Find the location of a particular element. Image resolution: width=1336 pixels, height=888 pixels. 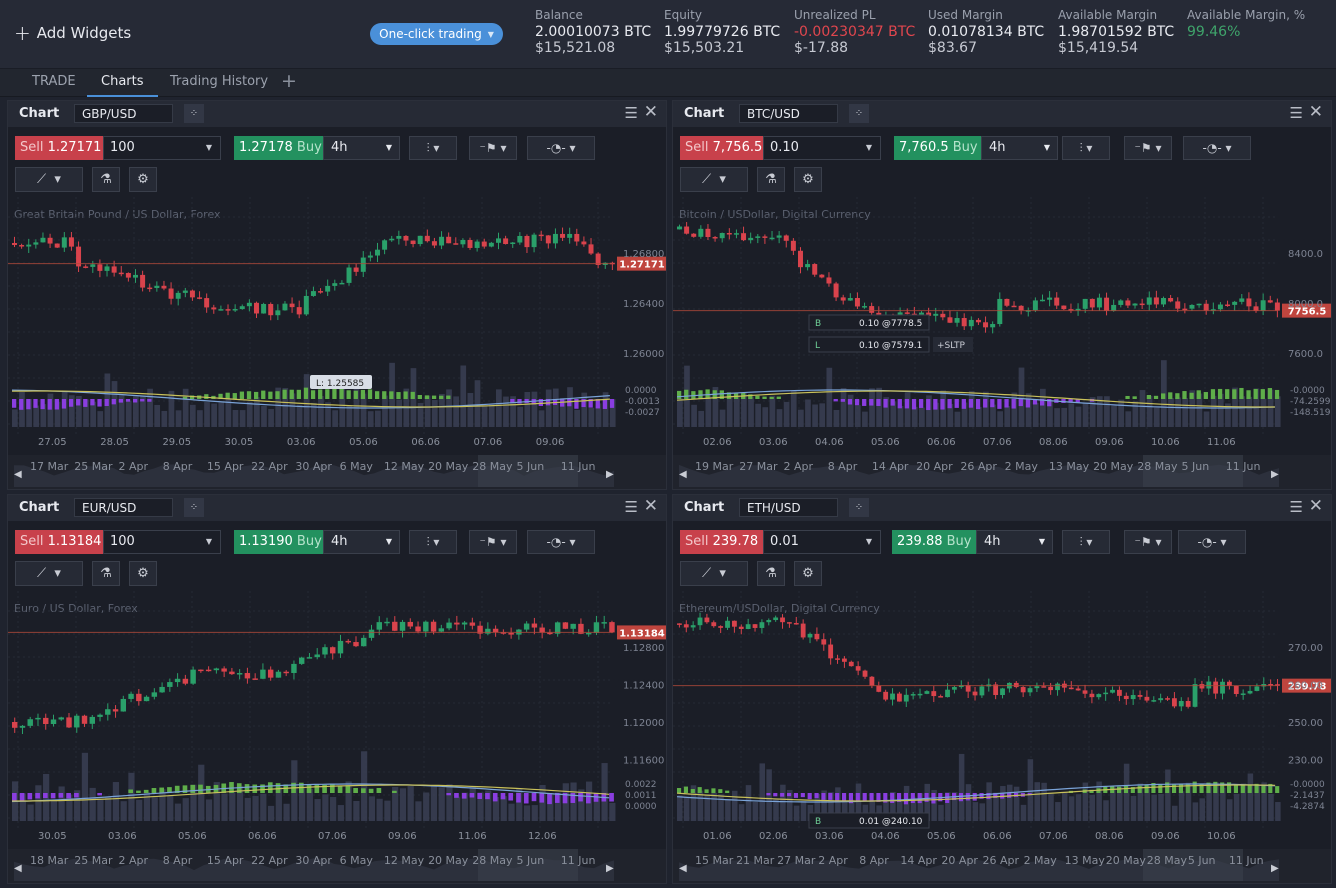

symbol-input: GBP/USD is located at coordinates (123, 113).